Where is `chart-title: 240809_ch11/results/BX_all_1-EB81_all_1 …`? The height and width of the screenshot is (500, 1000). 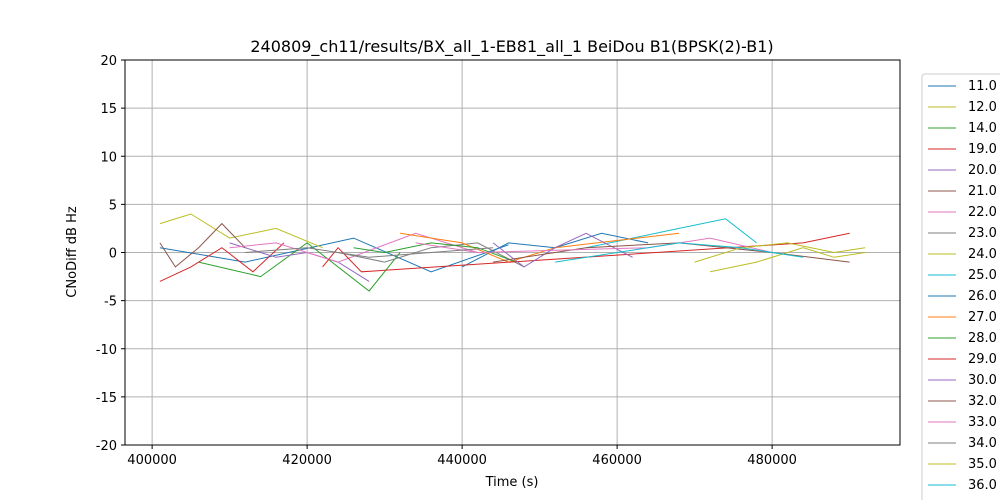
chart-title: 240809_ch11/results/BX_all_1-EB81_all_1 … is located at coordinates (511, 47).